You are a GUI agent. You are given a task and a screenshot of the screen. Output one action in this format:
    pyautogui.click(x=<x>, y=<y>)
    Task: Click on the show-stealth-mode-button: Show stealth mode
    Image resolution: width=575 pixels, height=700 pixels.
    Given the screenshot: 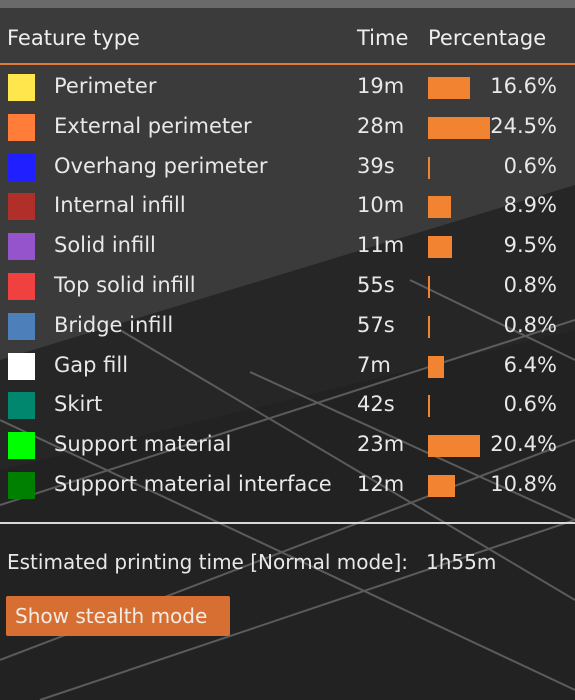 What is the action you would take?
    pyautogui.click(x=118, y=616)
    